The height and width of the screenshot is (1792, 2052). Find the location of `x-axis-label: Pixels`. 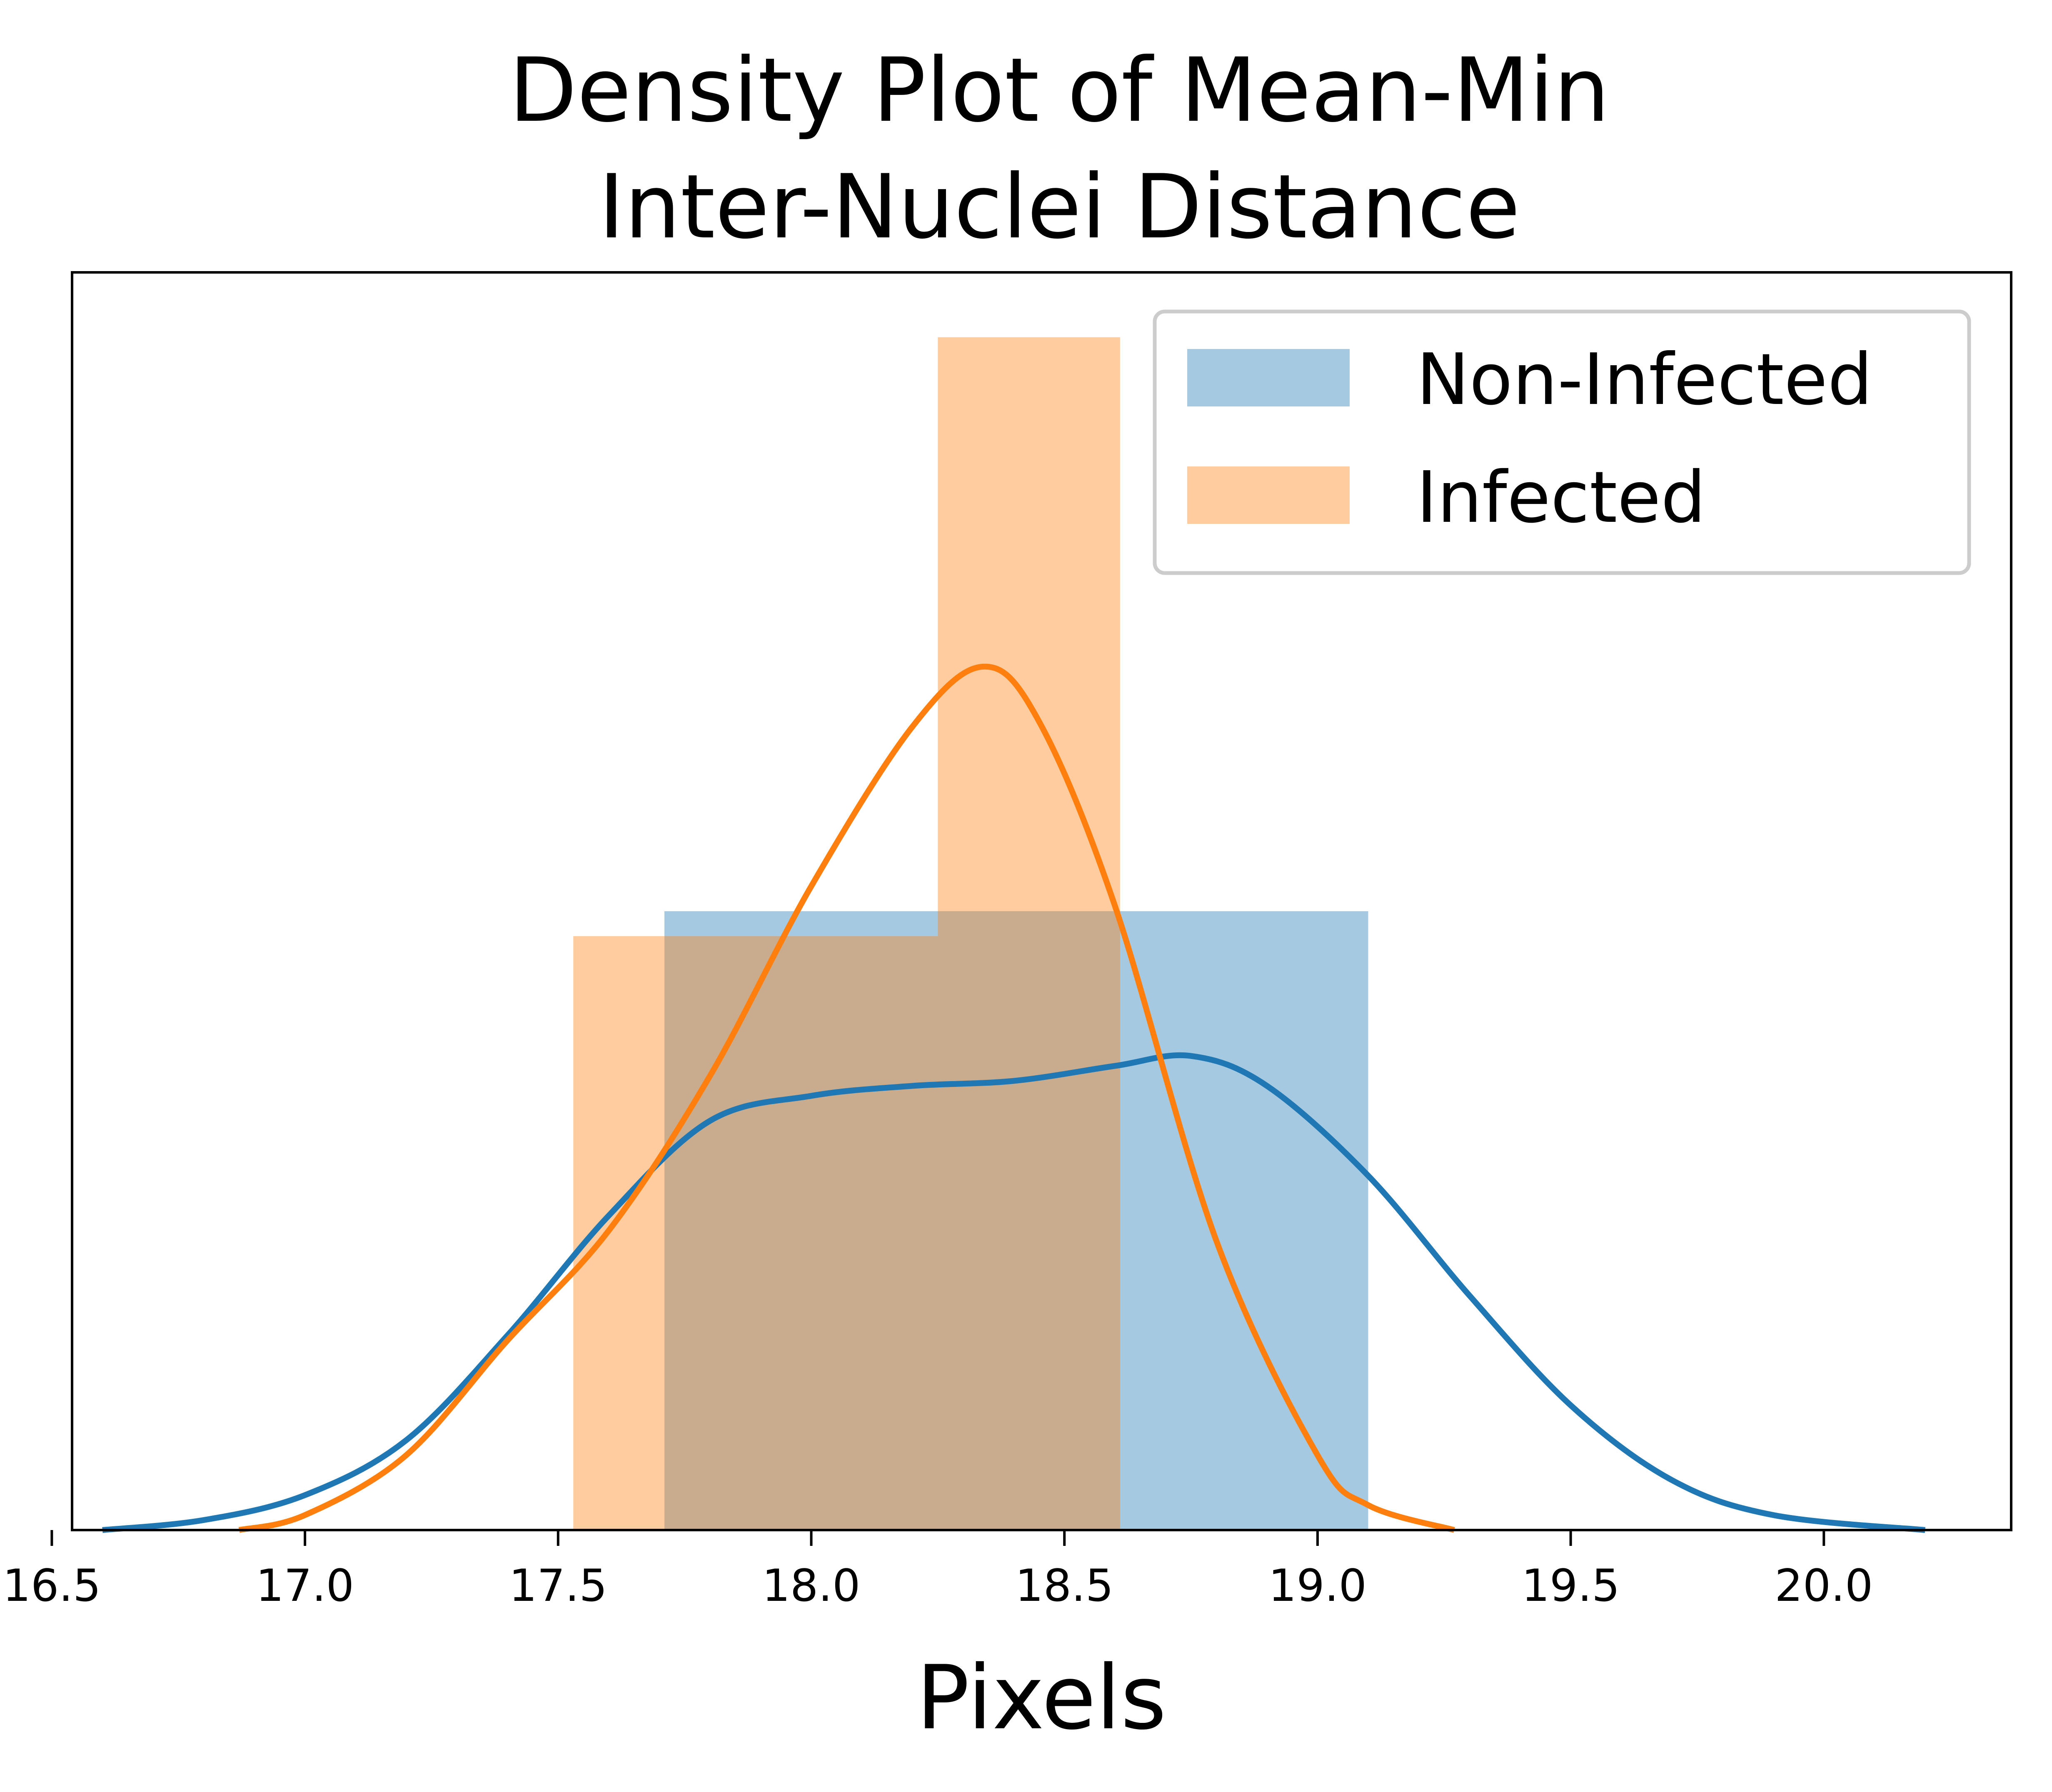

x-axis-label: Pixels is located at coordinates (1041, 1697).